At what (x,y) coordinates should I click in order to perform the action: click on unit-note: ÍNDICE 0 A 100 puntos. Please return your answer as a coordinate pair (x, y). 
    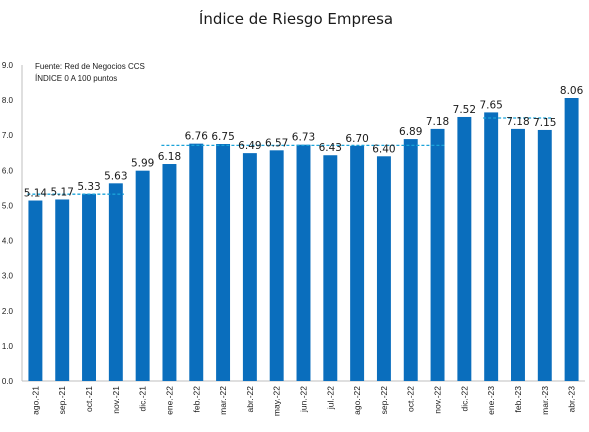
    Looking at the image, I should click on (76, 78).